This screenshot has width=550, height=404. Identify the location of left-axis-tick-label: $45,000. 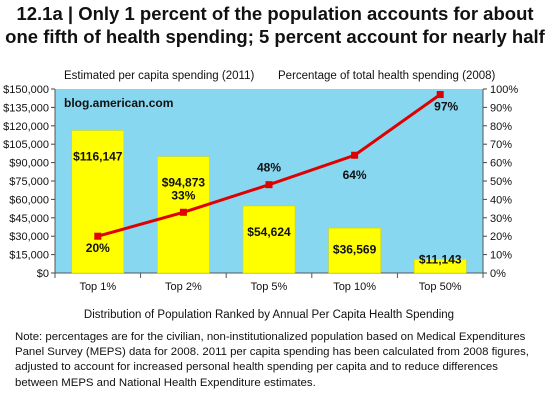
(29, 219).